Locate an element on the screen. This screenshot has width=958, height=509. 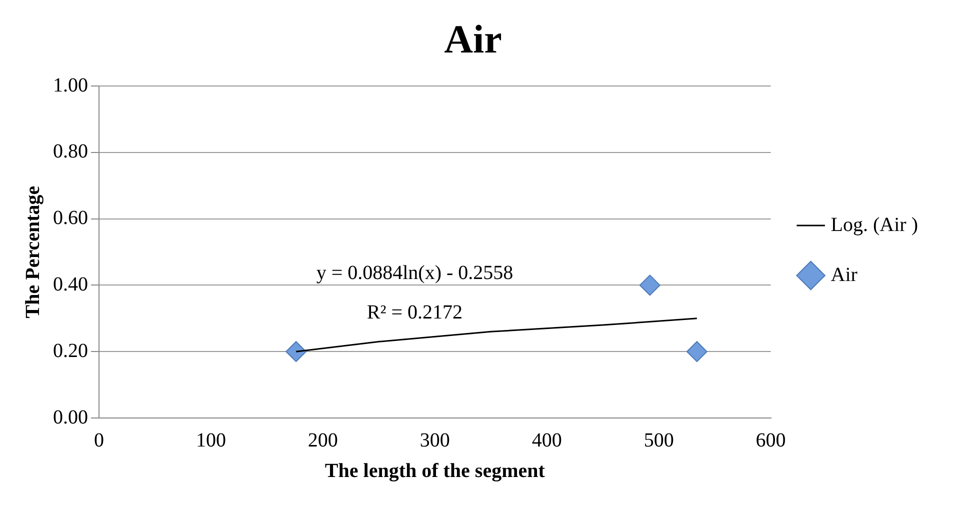
y-tick-label: 0.60 is located at coordinates (70, 218).